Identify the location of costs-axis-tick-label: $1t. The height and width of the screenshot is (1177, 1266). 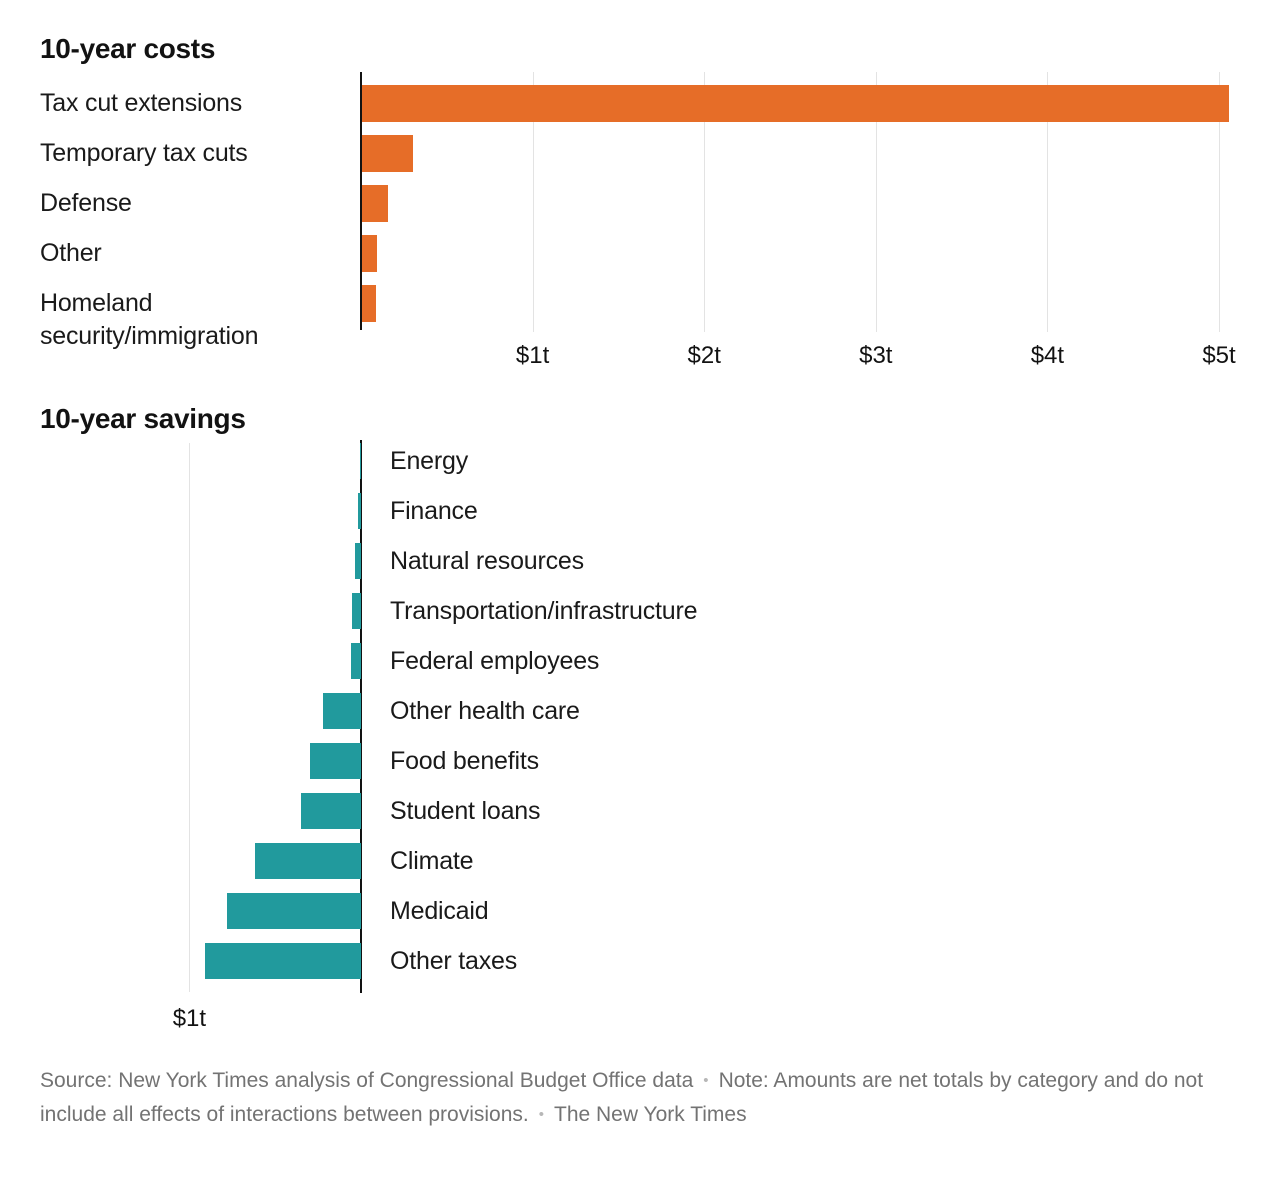
(532, 355).